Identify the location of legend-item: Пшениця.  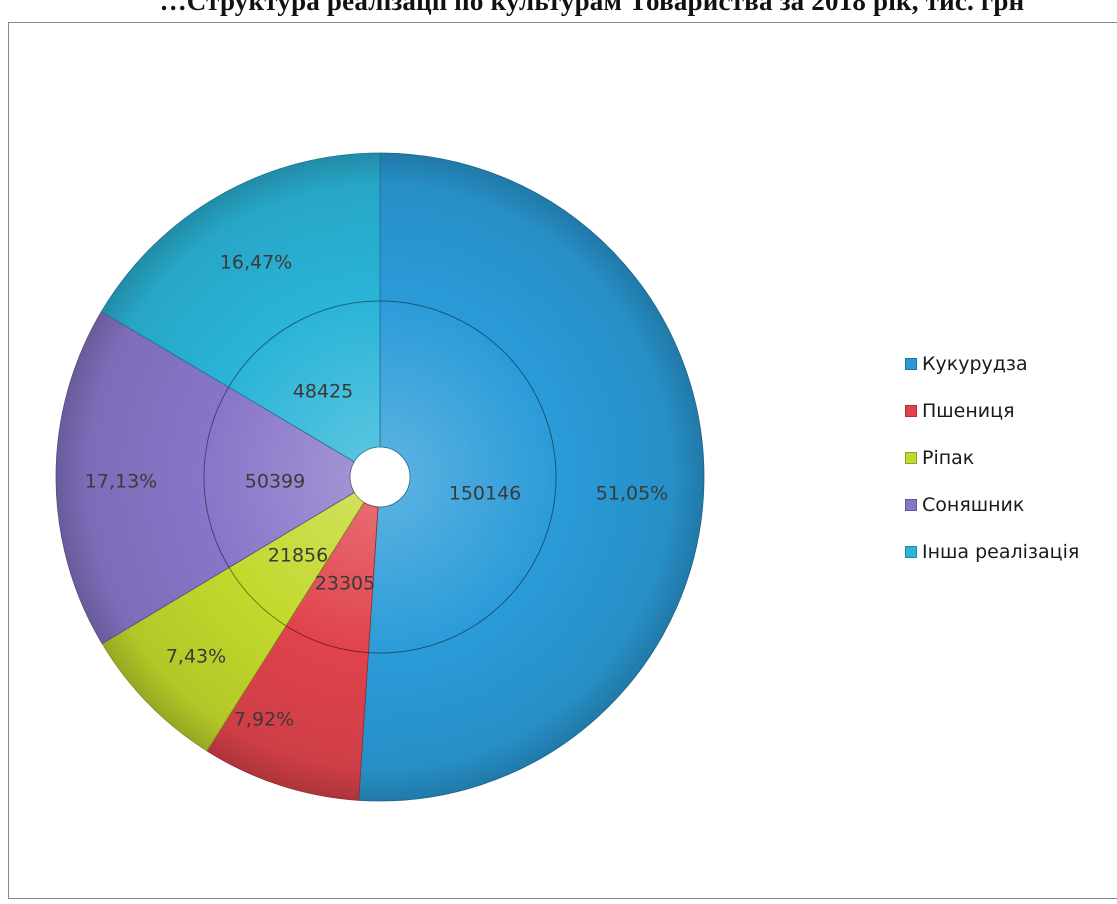
(992, 411).